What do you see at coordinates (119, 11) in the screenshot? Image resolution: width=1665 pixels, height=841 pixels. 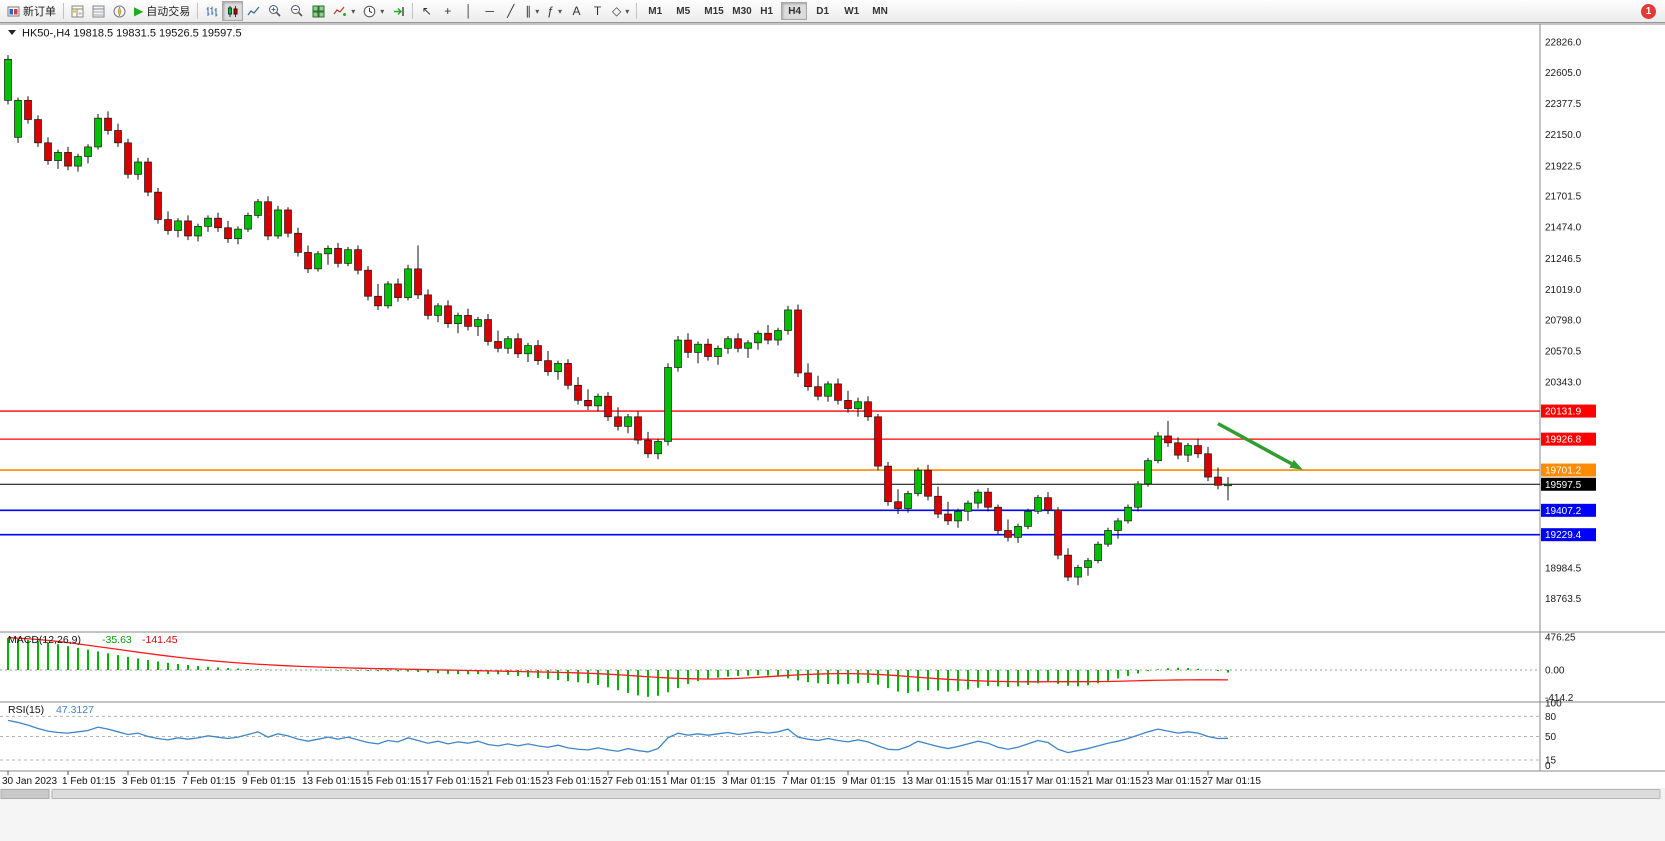 I see `navigator-button` at bounding box center [119, 11].